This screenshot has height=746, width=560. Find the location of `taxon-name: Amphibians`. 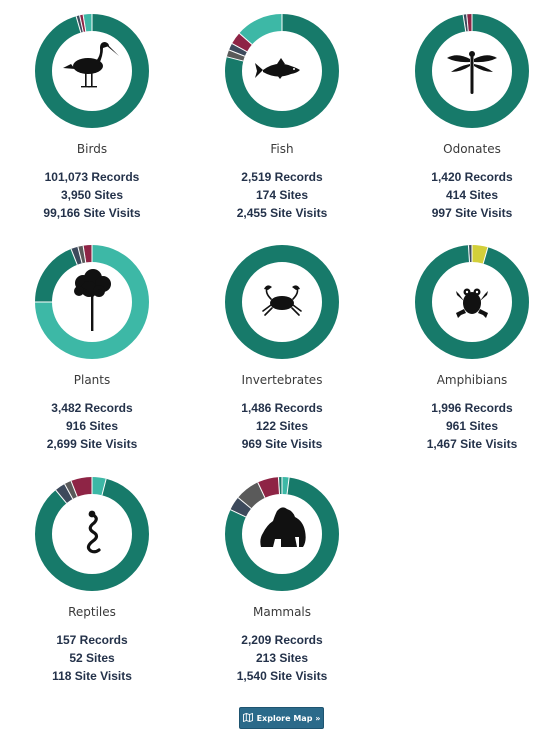

taxon-name: Amphibians is located at coordinates (472, 380).